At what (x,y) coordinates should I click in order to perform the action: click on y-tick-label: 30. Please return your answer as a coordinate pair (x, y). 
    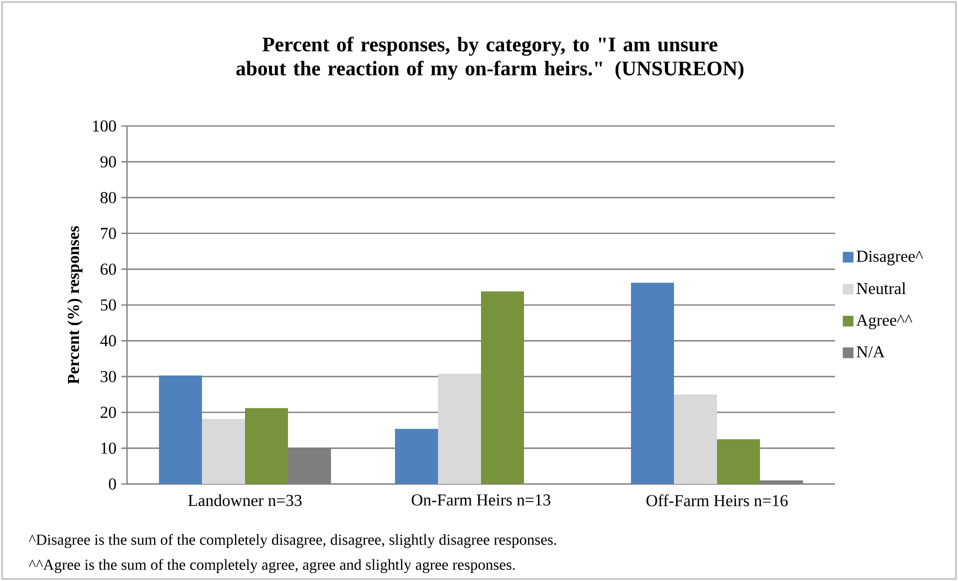
    Looking at the image, I should click on (108, 376).